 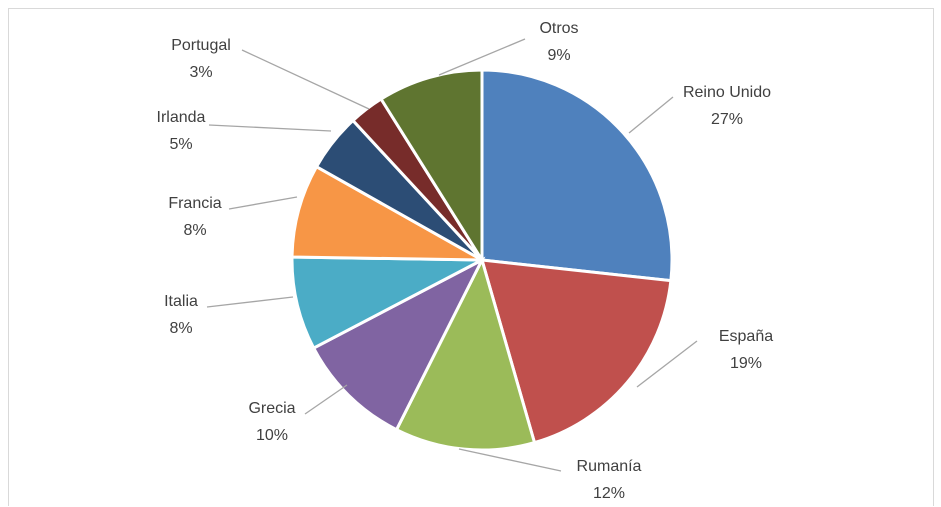 What do you see at coordinates (180, 328) in the screenshot?
I see `slice-percent-4: 8%` at bounding box center [180, 328].